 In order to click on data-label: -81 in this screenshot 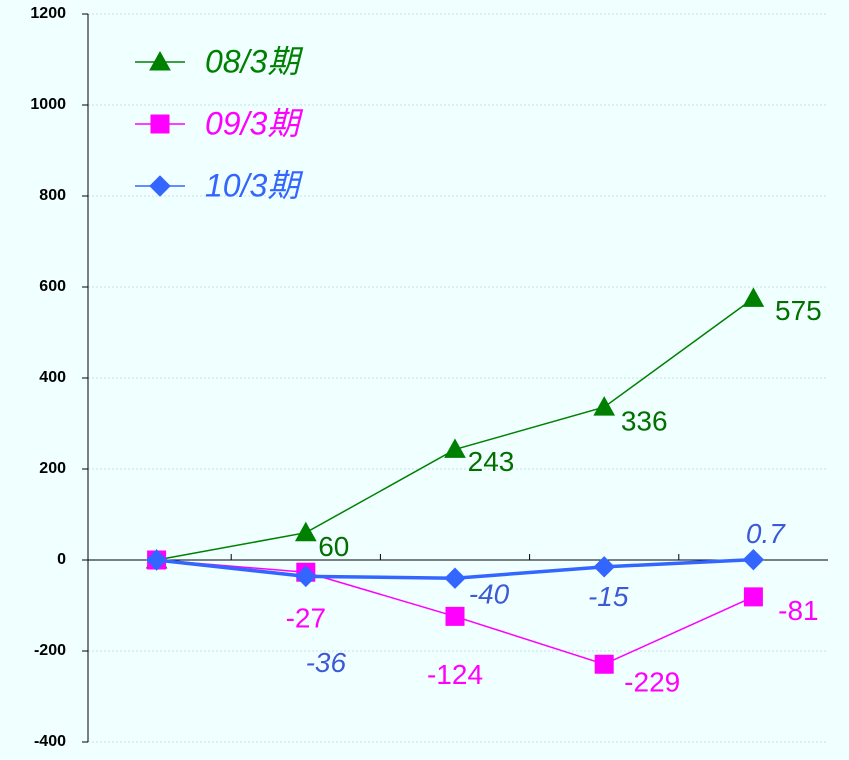, I will do `click(798, 610)`.